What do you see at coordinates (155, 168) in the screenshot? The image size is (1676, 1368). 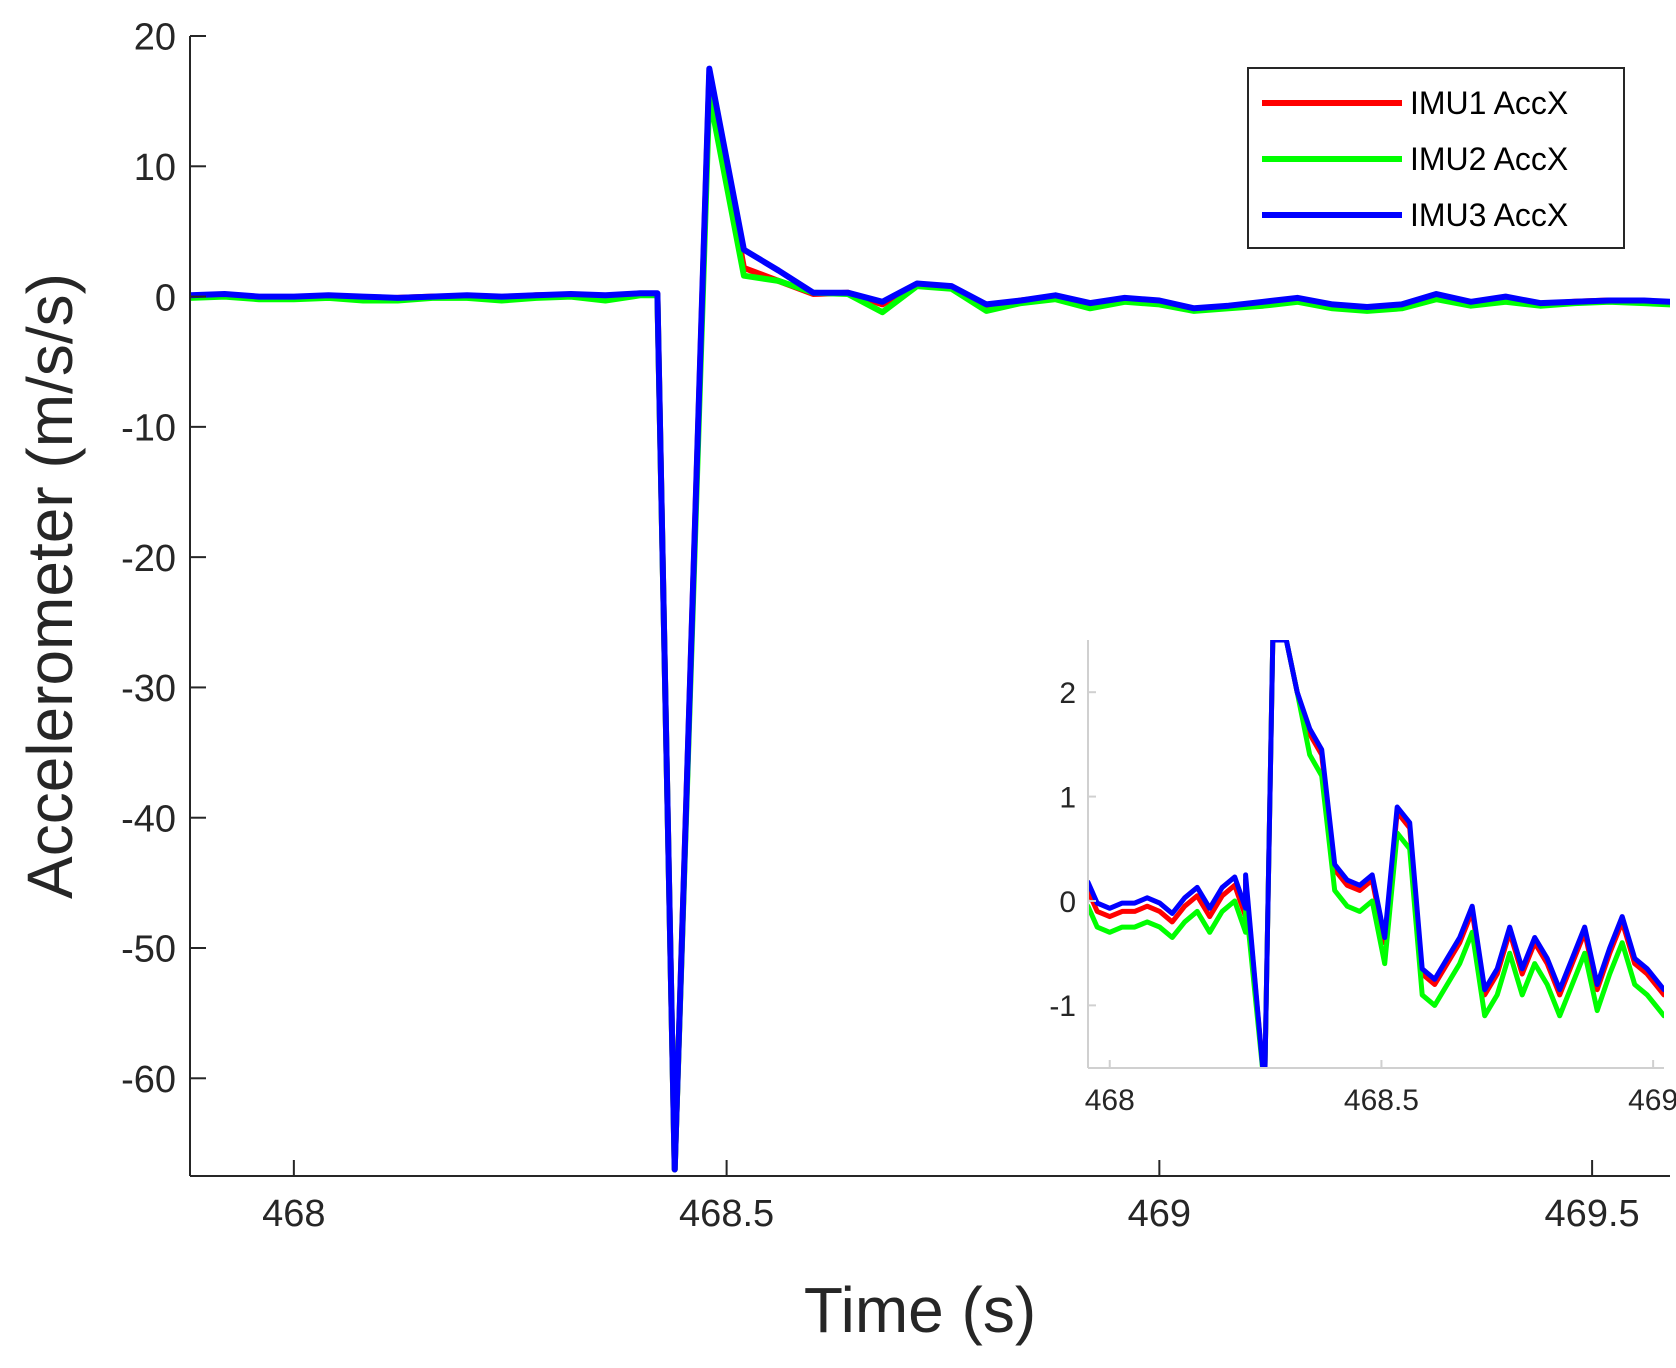 I see `main-y-tick-label: 10` at bounding box center [155, 168].